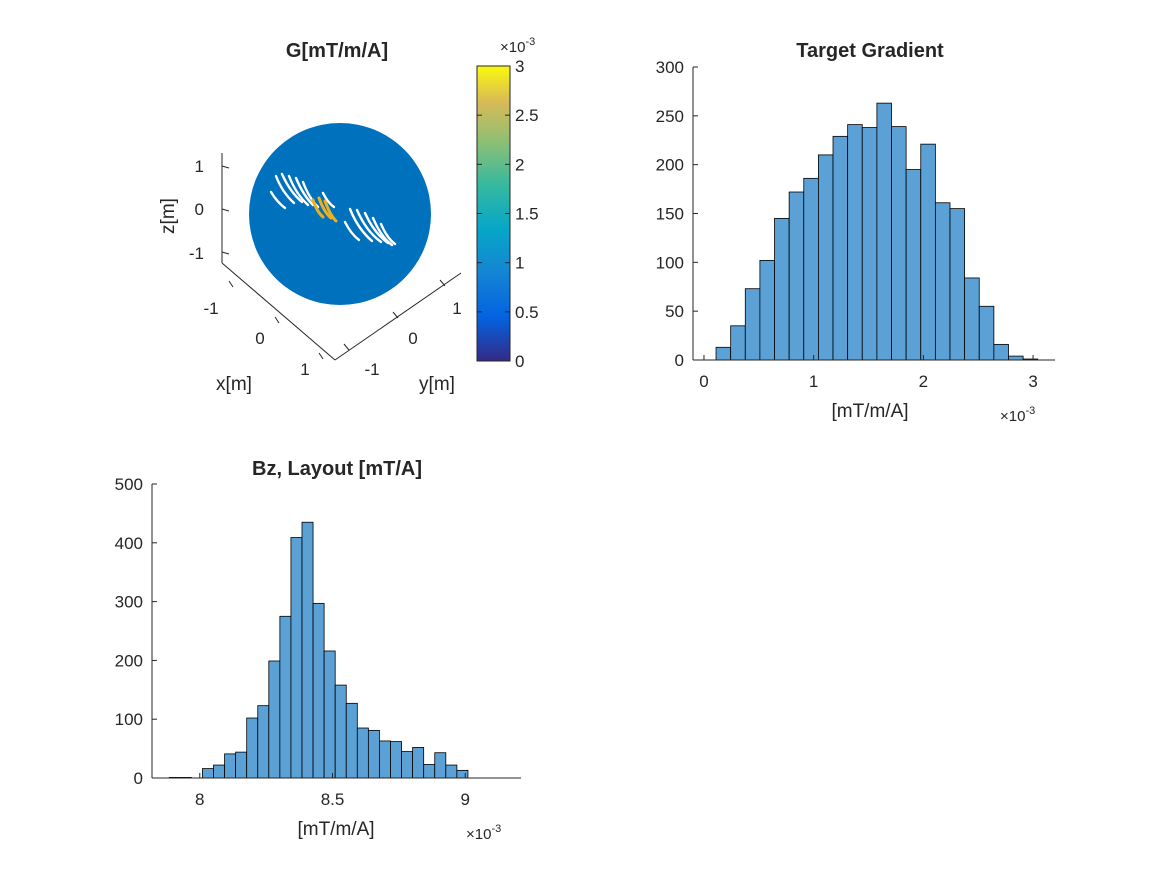  I want to click on colorbar-ticks: 3 2.5 2 1.5 1 0.5 0, so click(508, 214).